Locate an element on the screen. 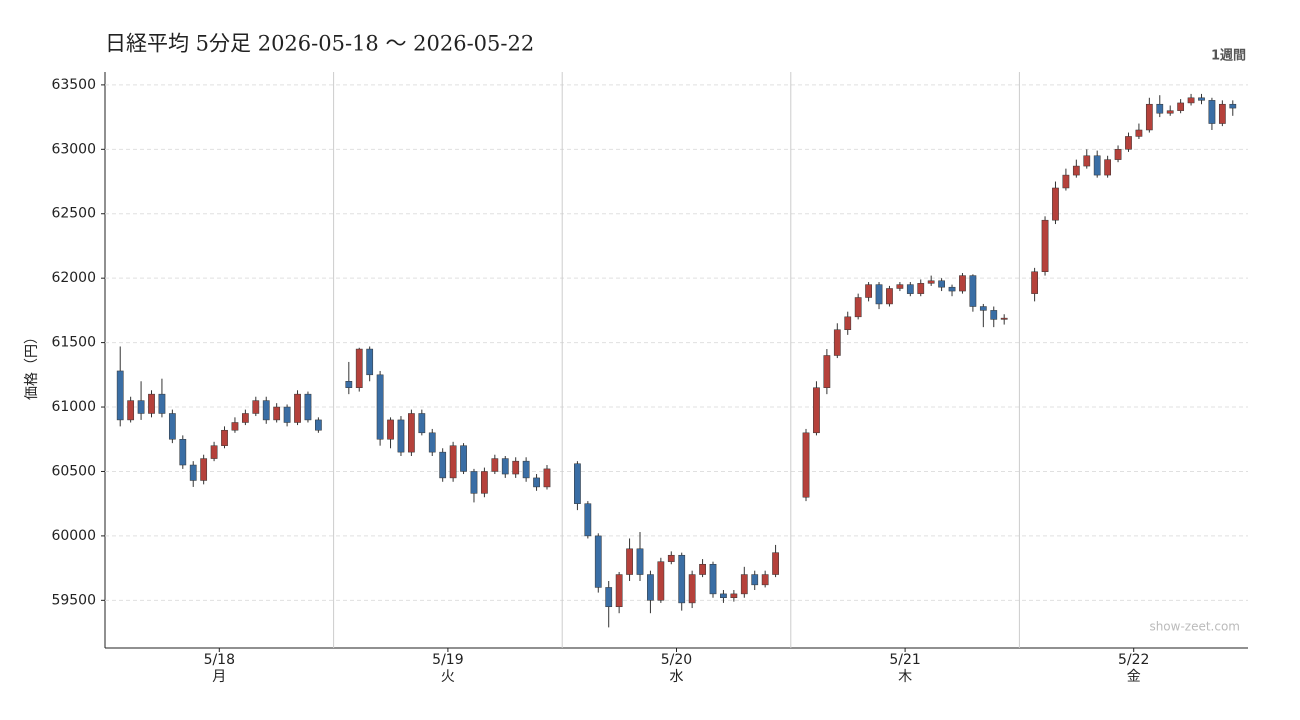 This screenshot has height=720, width=1300. x-tick-label: 5/22 is located at coordinates (1133, 660).